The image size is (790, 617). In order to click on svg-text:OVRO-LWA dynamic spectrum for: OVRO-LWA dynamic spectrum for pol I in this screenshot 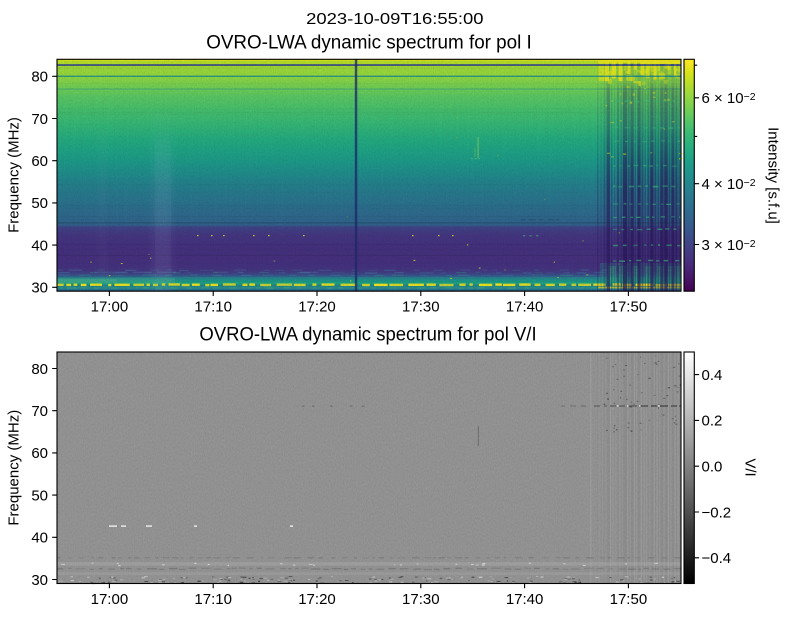, I will do `click(369, 42)`.